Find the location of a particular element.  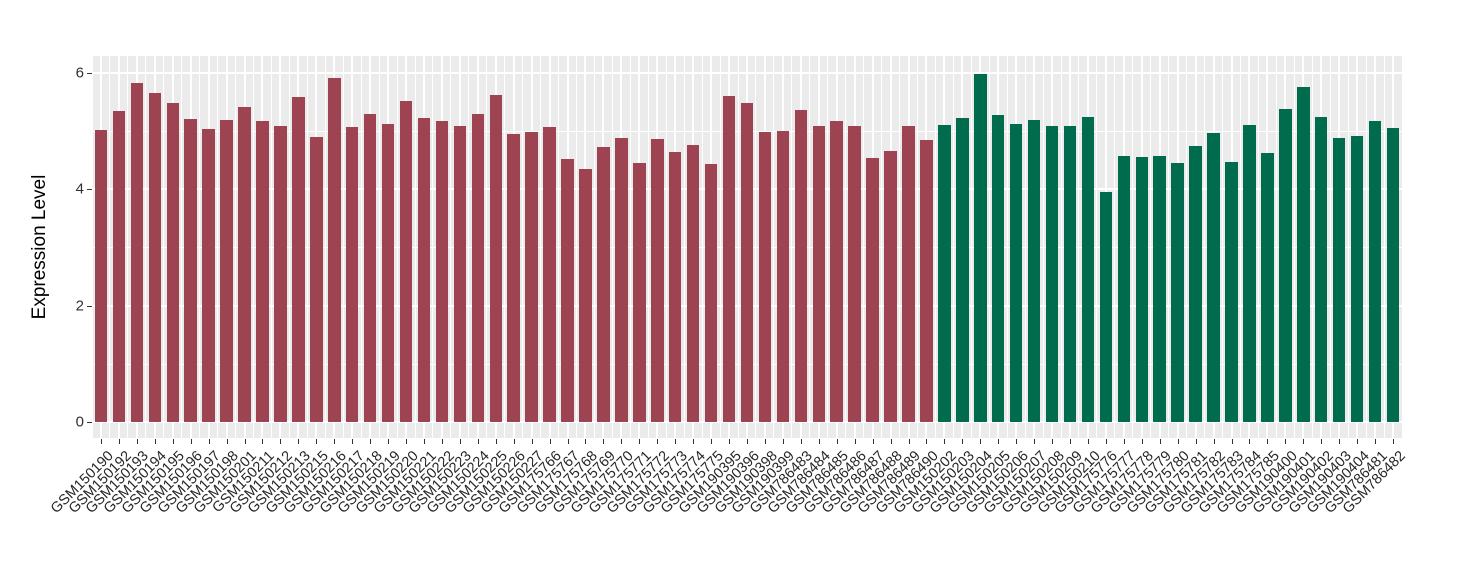

bar-GSM786490 is located at coordinates (926, 281).